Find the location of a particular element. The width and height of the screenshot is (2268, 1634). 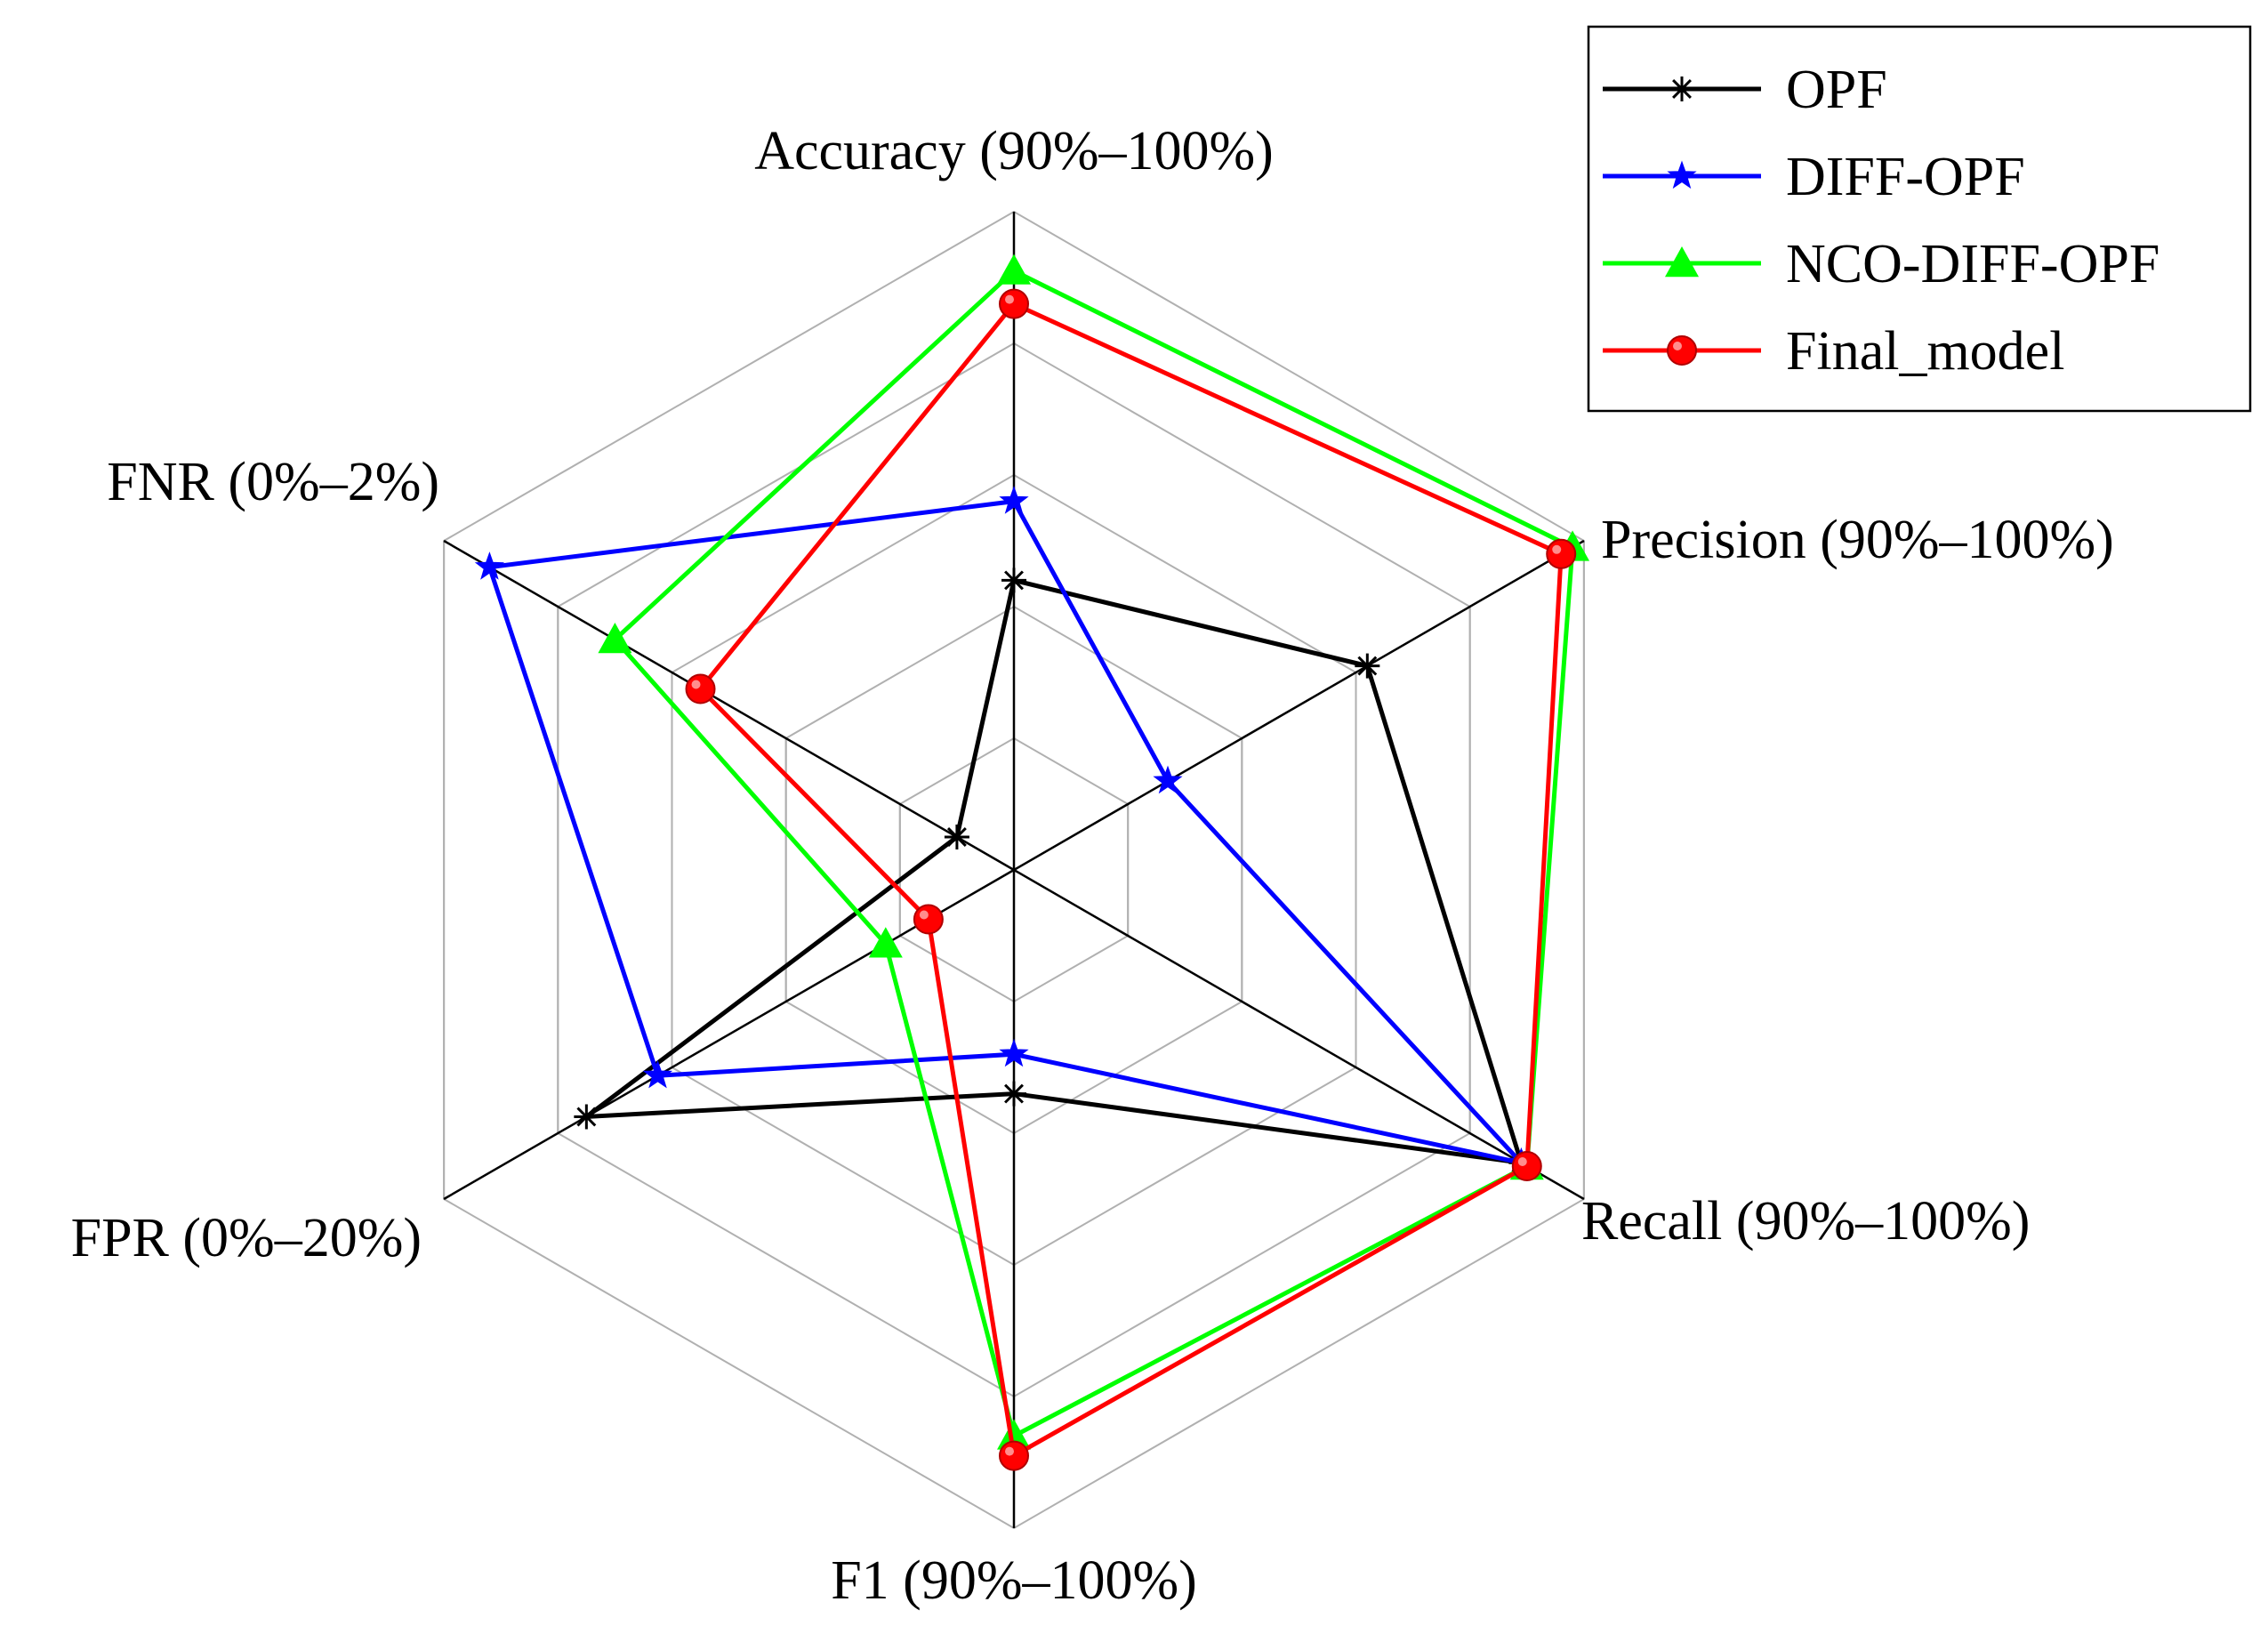

data-point-nco-diff-opf-accuracy is located at coordinates (1014, 269).